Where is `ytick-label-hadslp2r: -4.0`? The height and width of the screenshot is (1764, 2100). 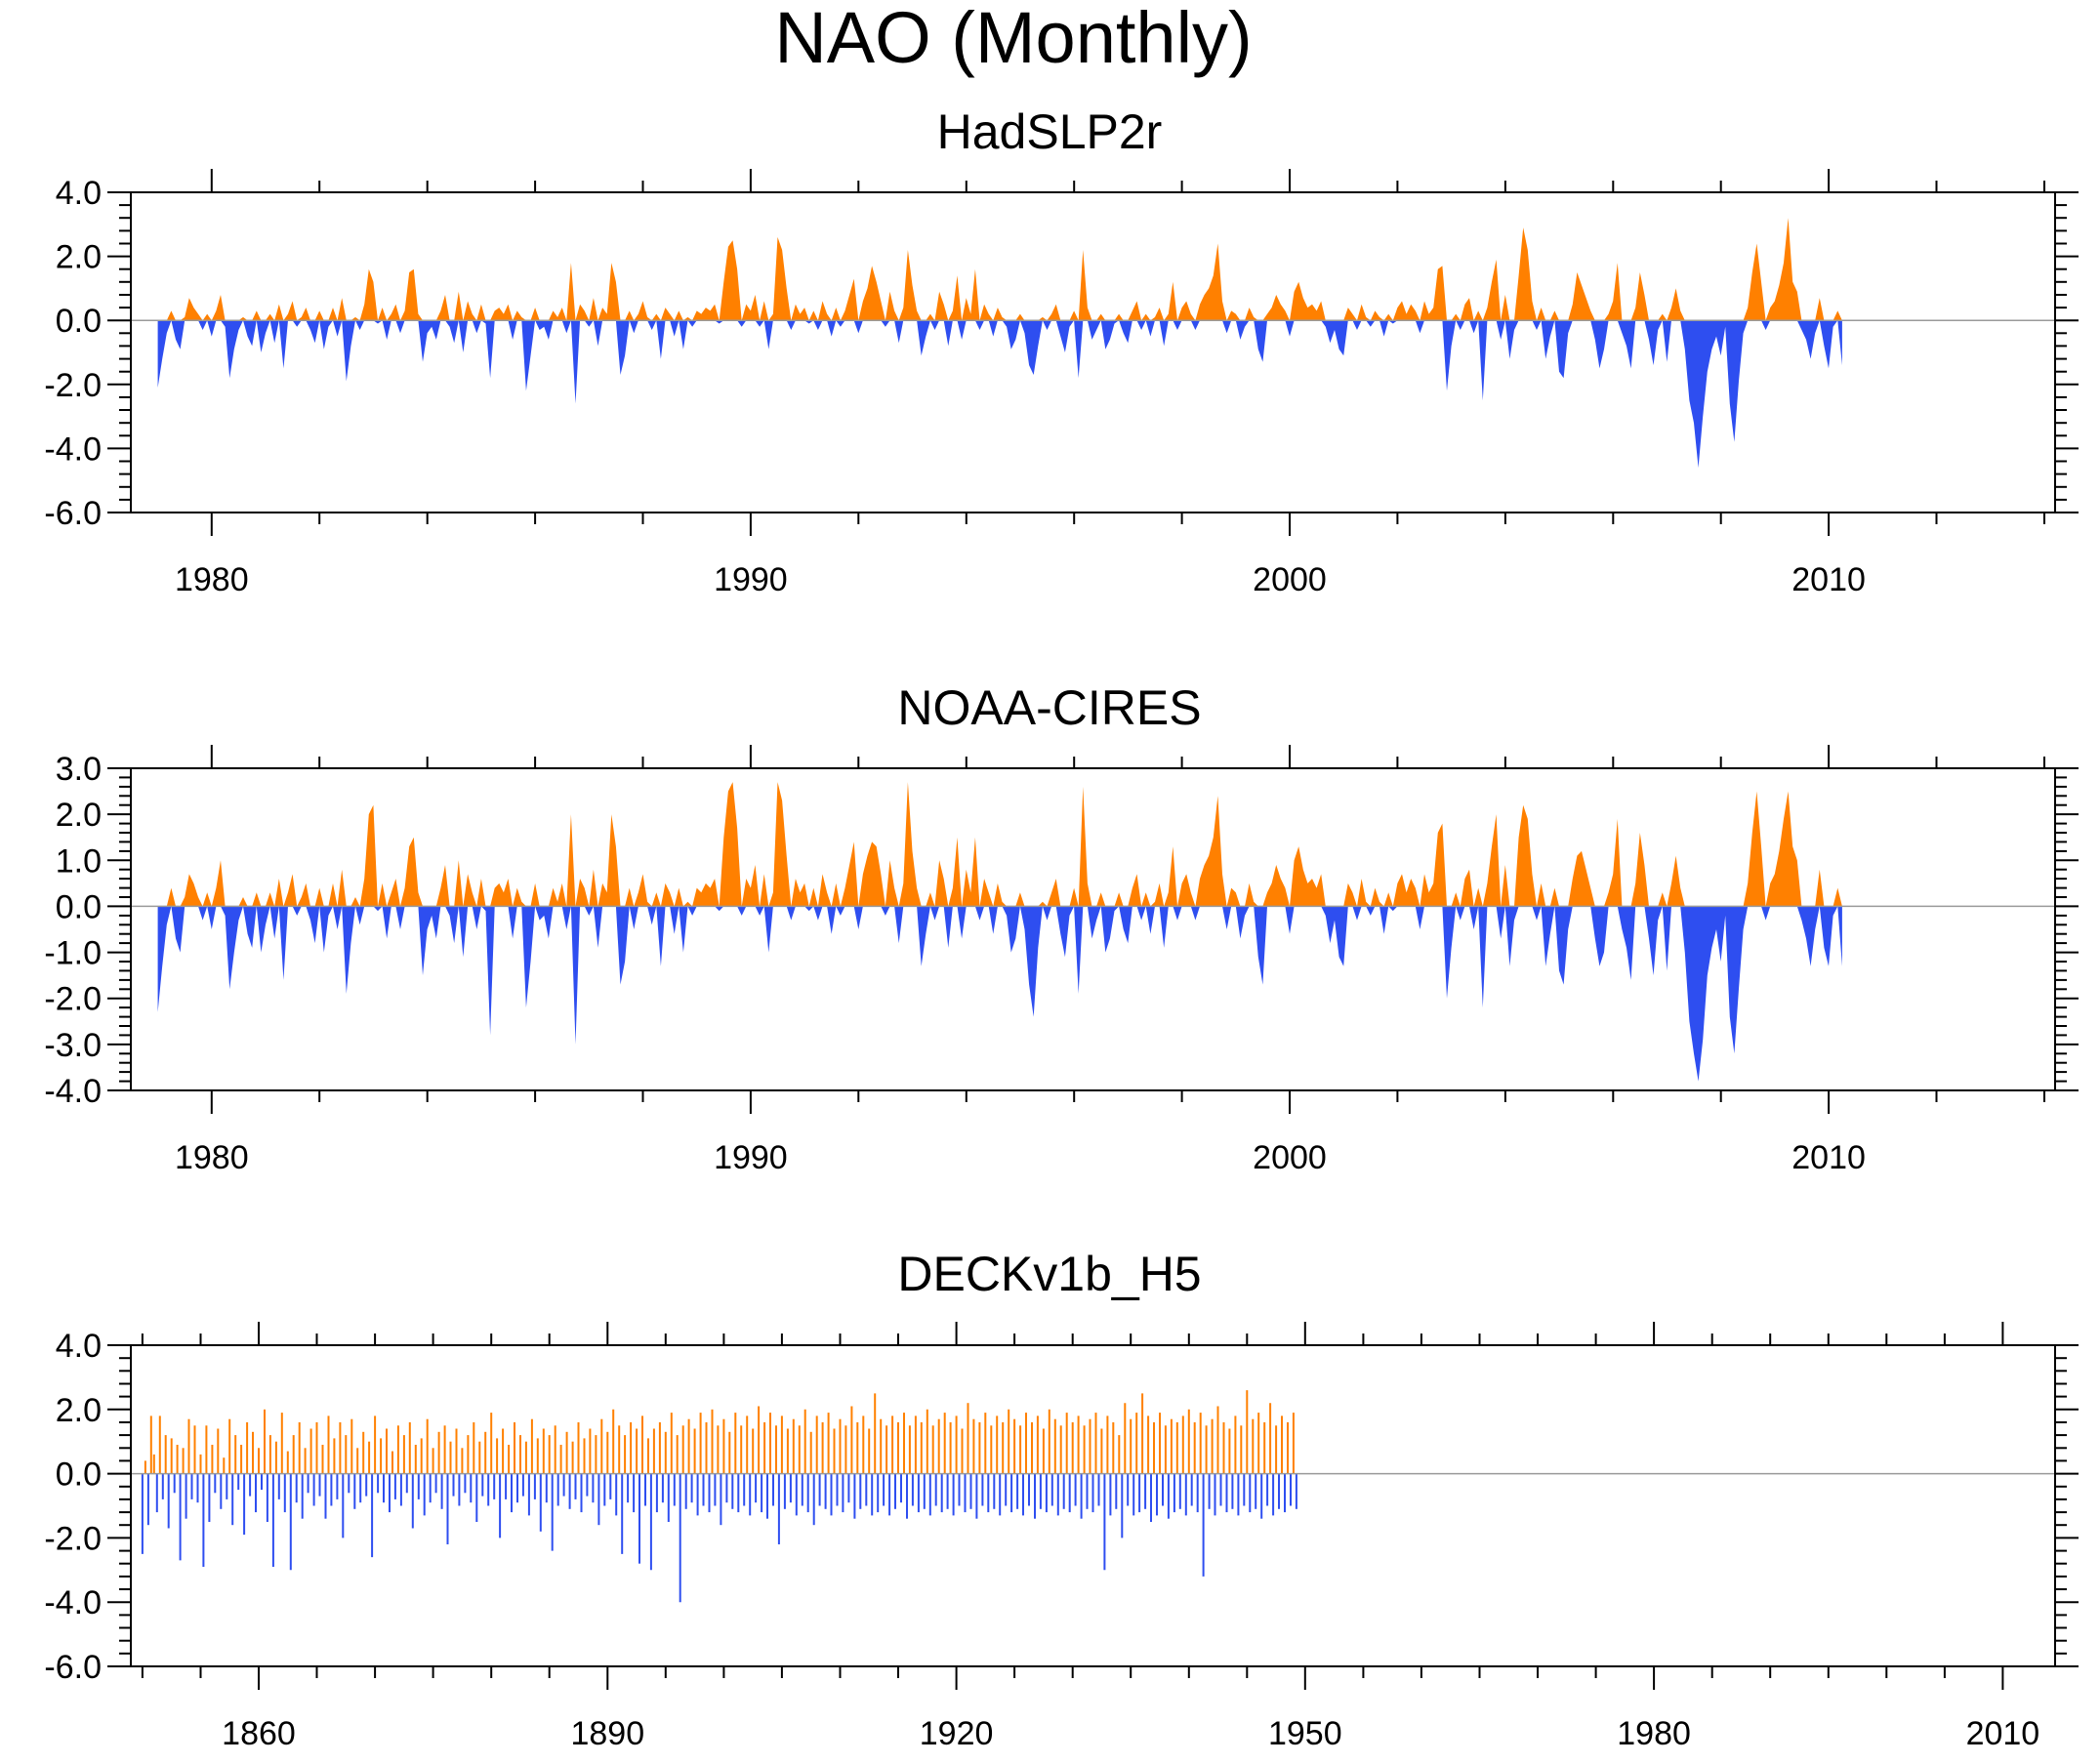
ytick-label-hadslp2r: -4.0 is located at coordinates (73, 449).